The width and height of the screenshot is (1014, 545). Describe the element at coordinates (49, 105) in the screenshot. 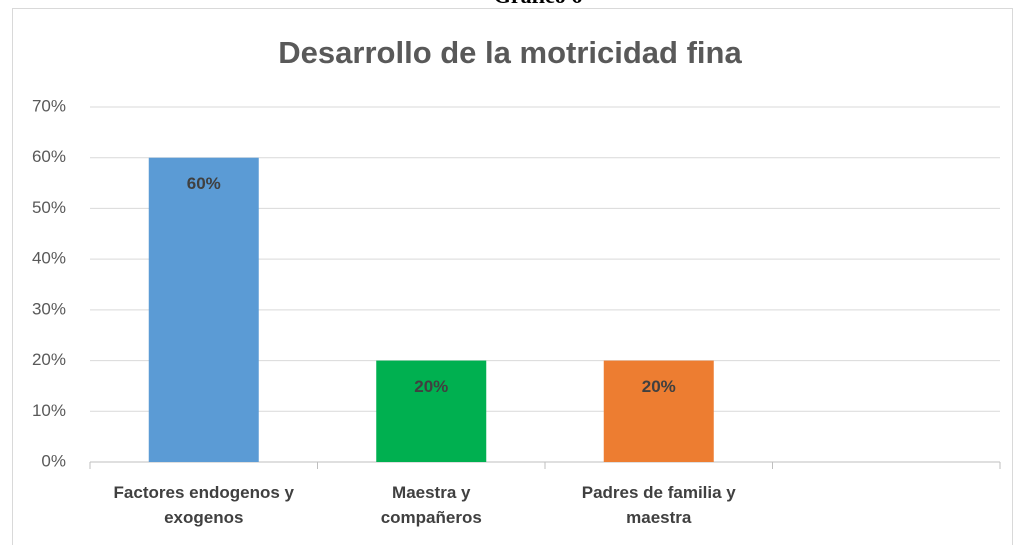

I see `y-tick-label: 70%` at that location.